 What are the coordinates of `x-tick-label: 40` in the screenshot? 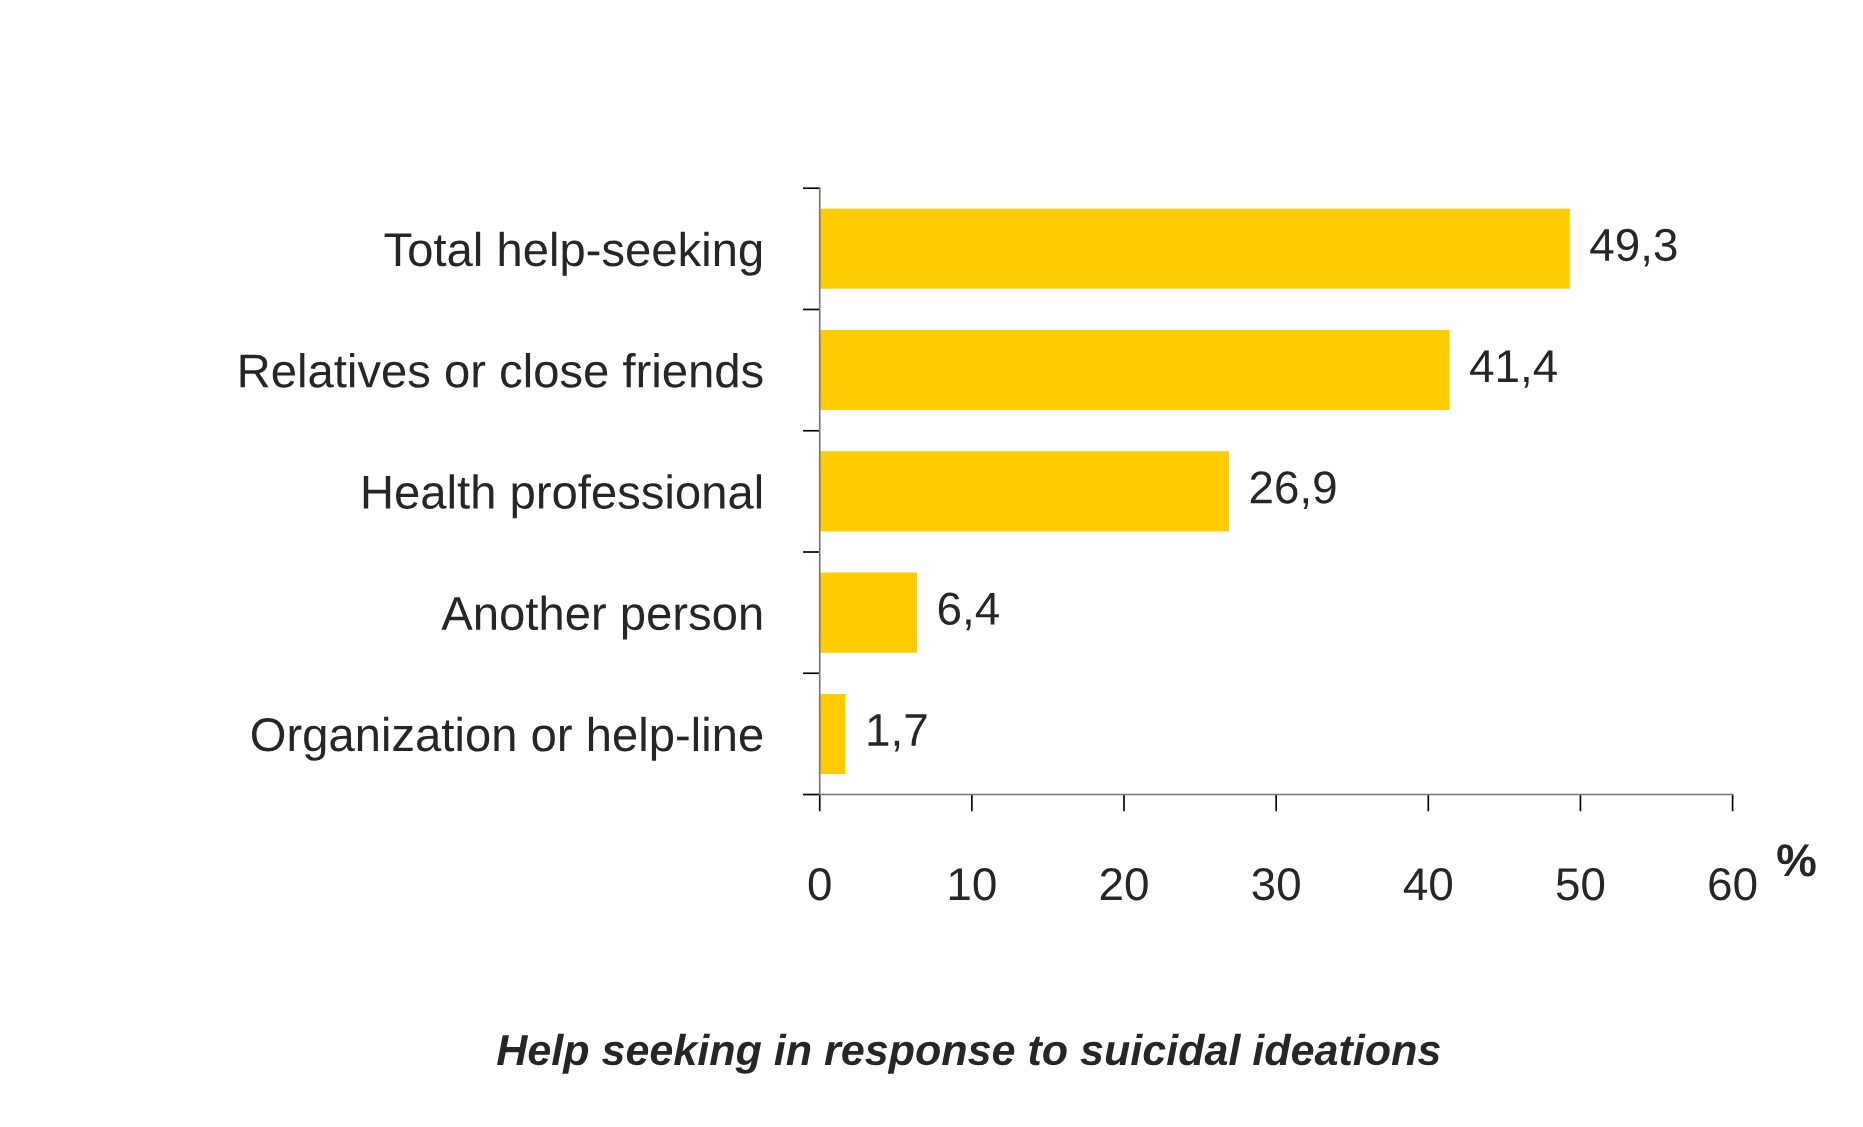 It's located at (1427, 884).